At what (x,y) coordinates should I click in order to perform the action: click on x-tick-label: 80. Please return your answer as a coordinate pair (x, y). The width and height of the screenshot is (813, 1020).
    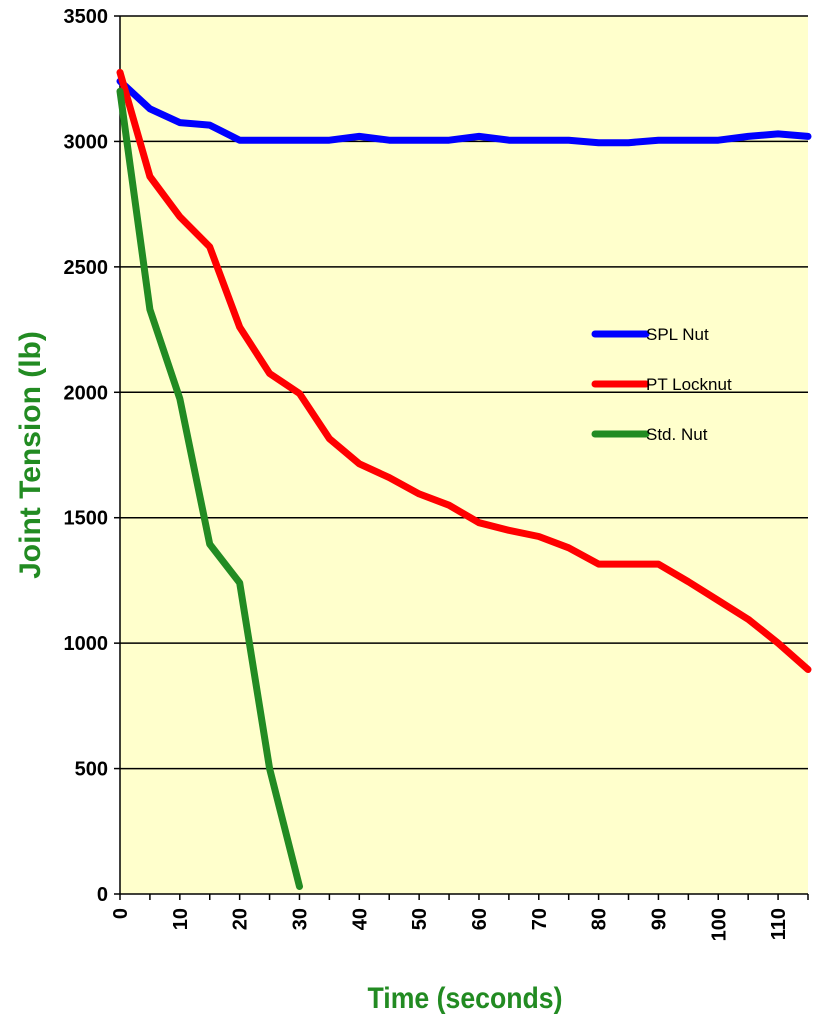
    Looking at the image, I should click on (600, 919).